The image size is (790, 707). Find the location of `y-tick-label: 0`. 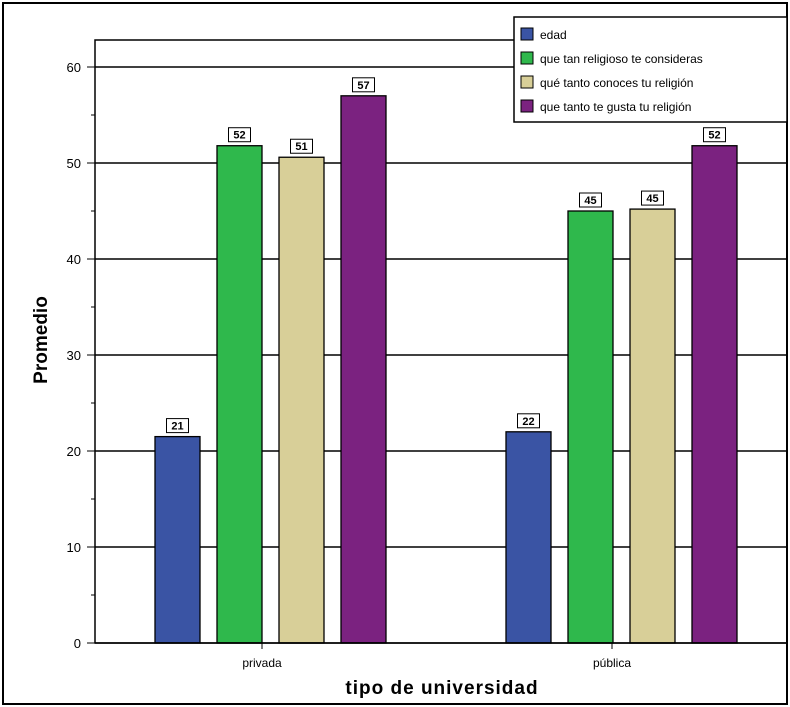

y-tick-label: 0 is located at coordinates (77, 643).